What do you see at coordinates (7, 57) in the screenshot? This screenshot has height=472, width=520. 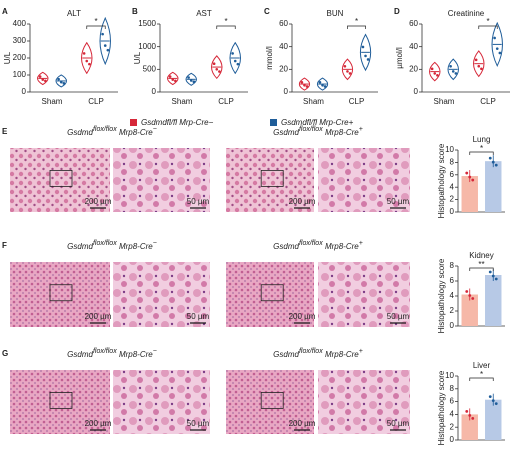 I see `y-axis-label: U/L` at bounding box center [7, 57].